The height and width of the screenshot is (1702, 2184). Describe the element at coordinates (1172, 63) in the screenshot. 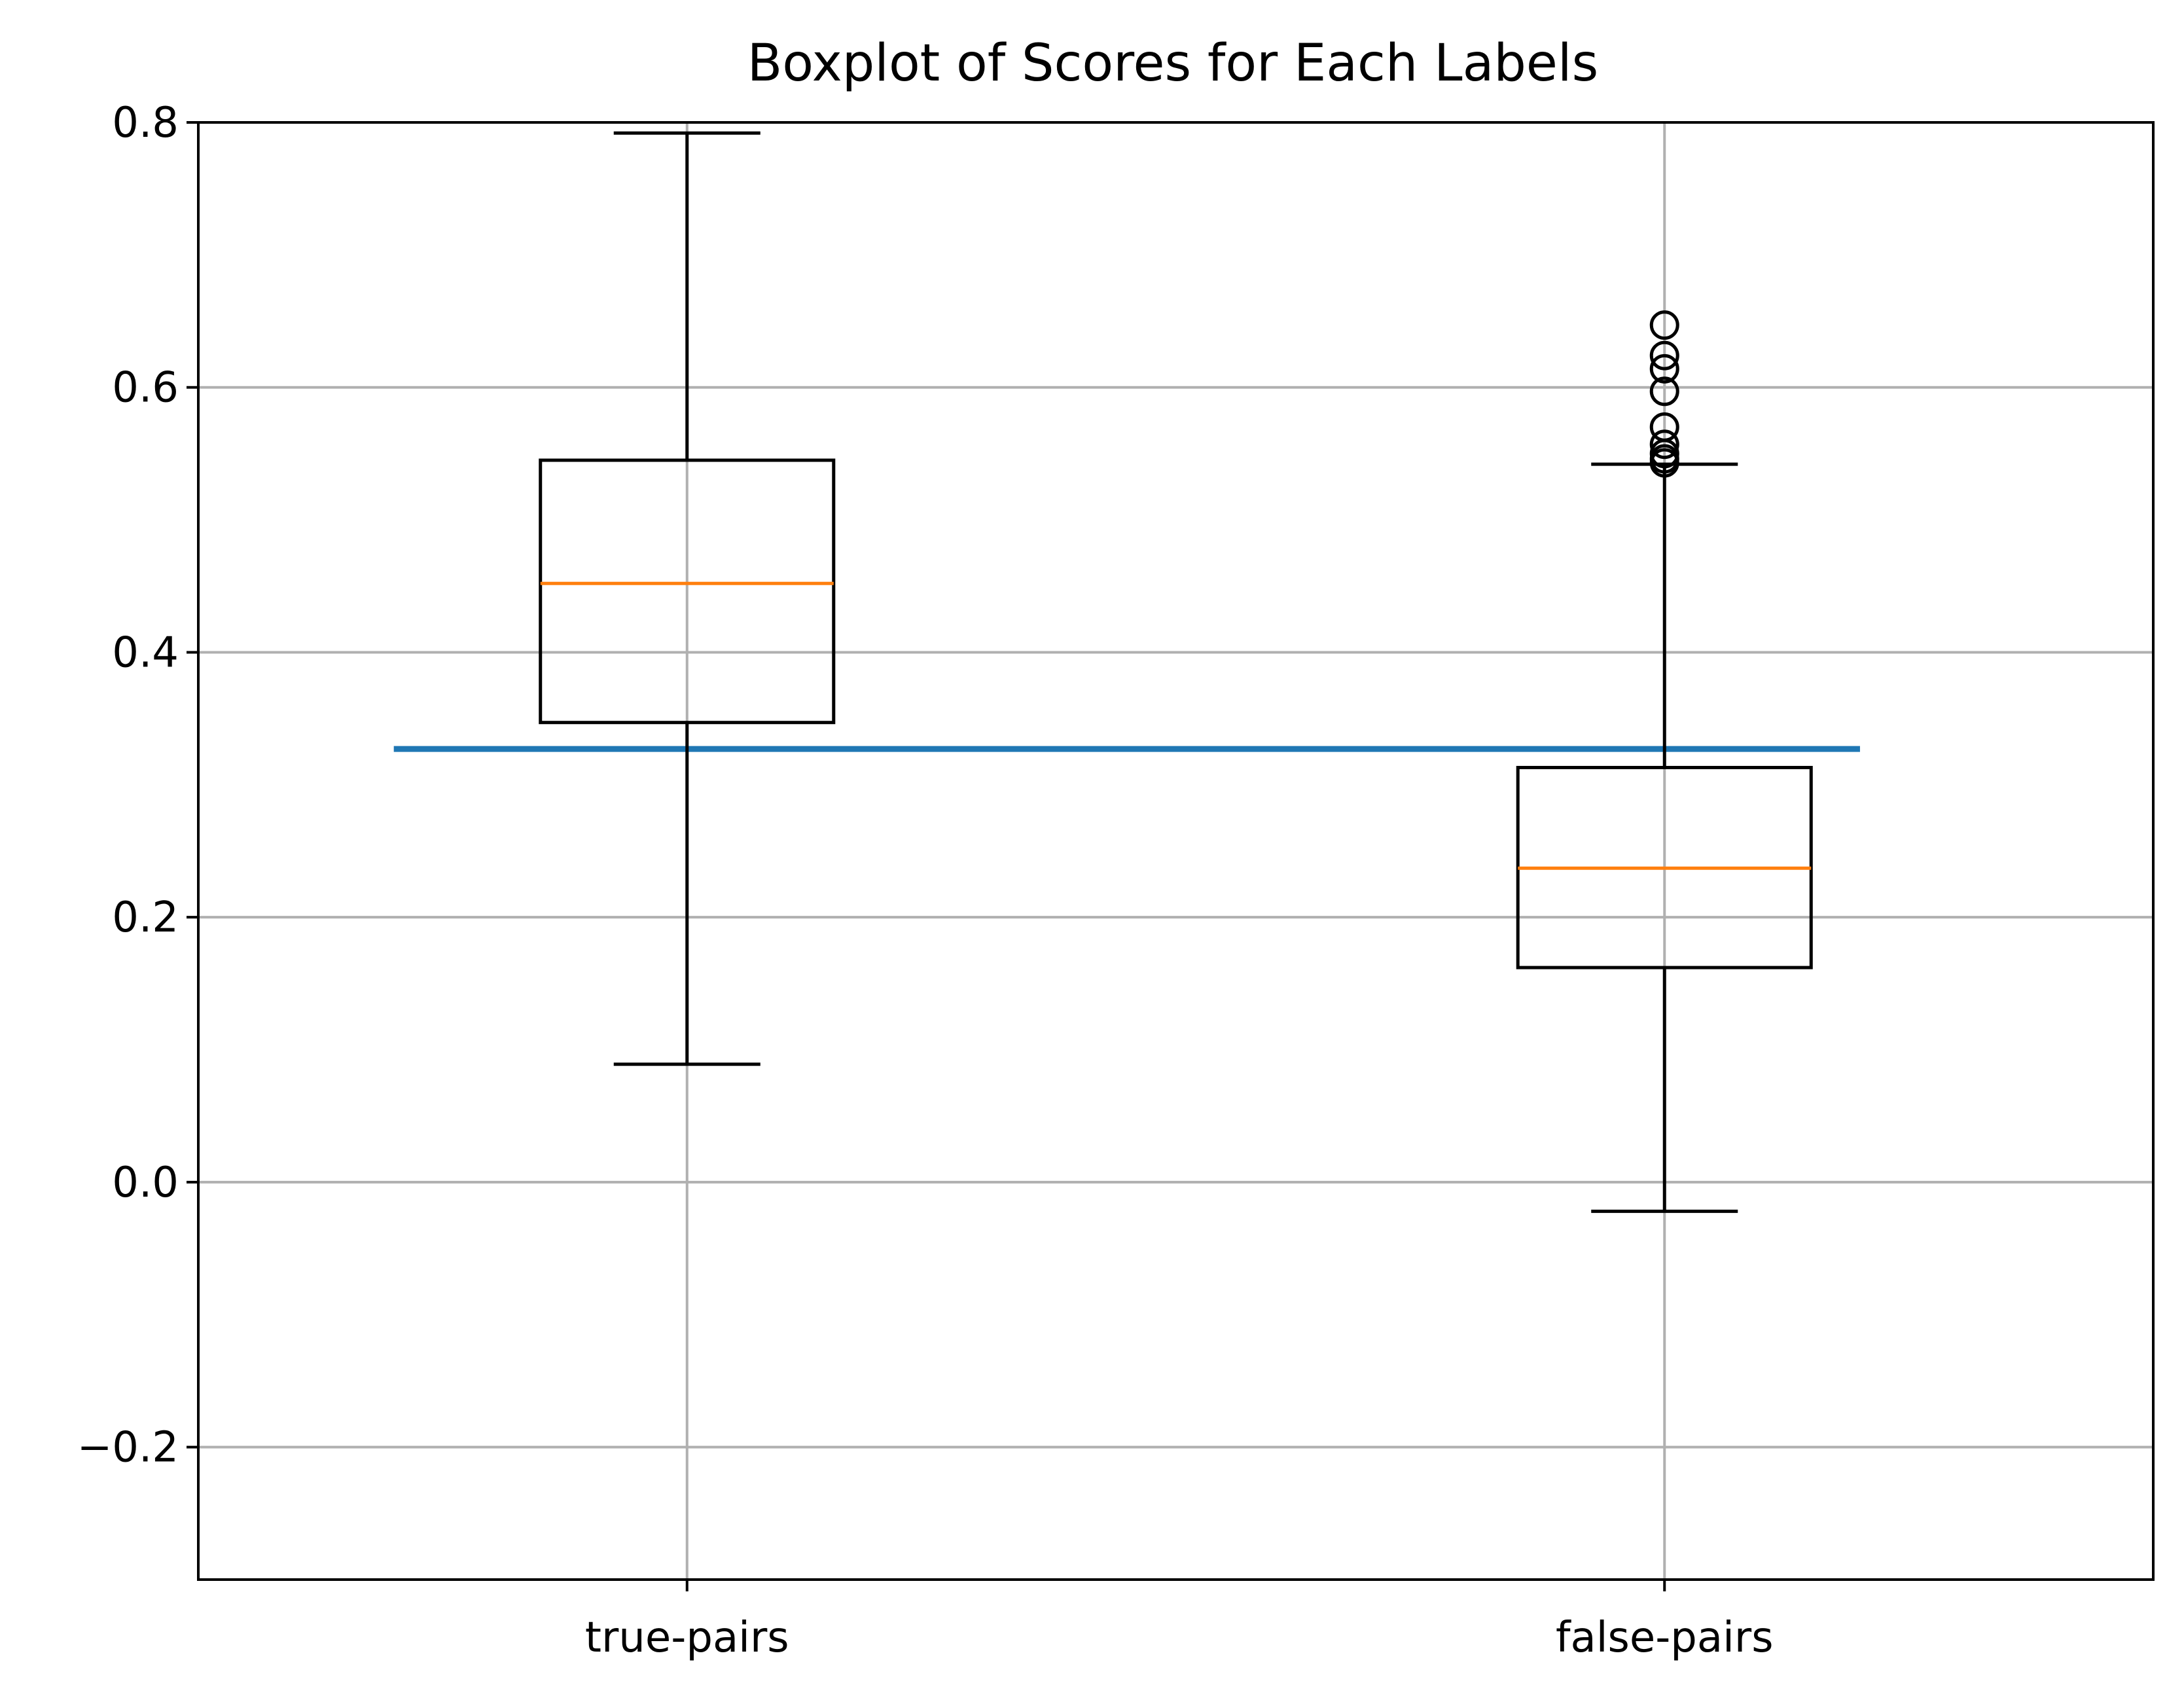

I see `chart-title: Boxplot of Scores for Each Labels` at that location.